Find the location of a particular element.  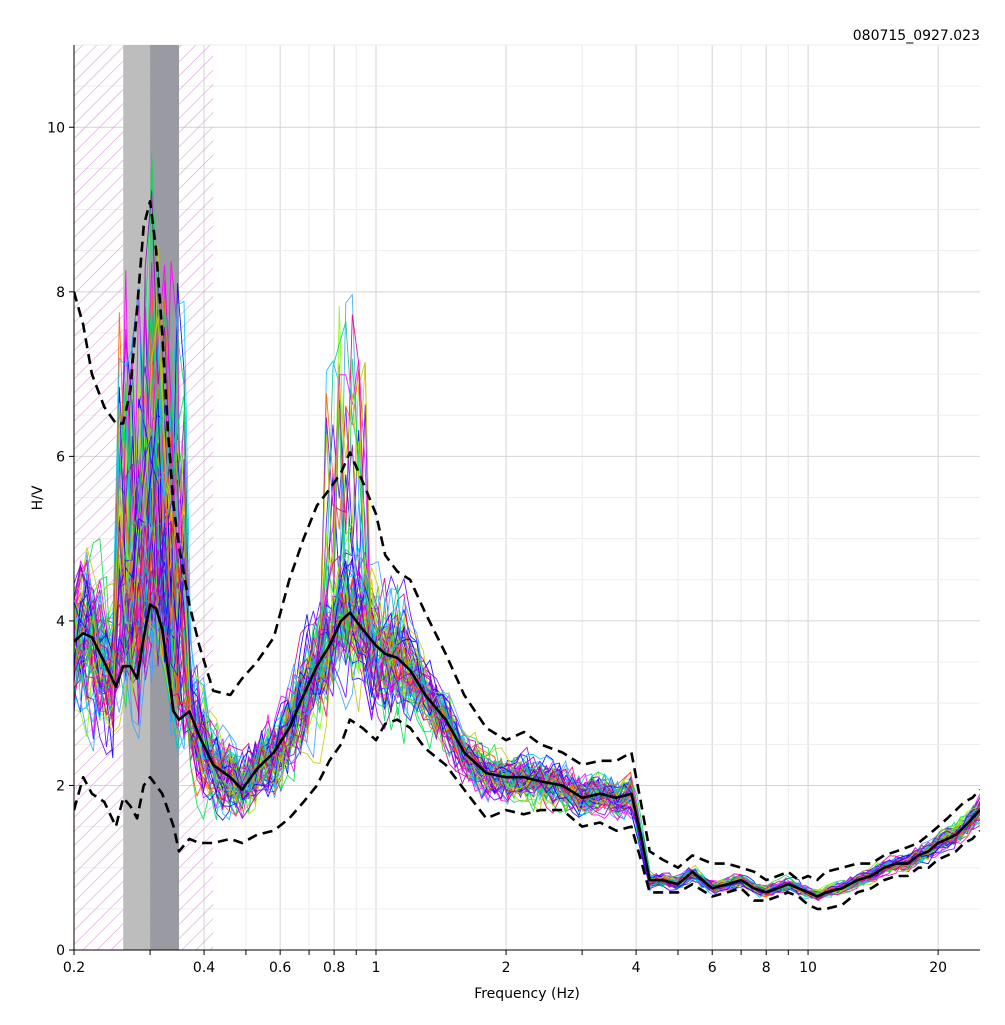

x-tick-label: 4 is located at coordinates (636, 968).